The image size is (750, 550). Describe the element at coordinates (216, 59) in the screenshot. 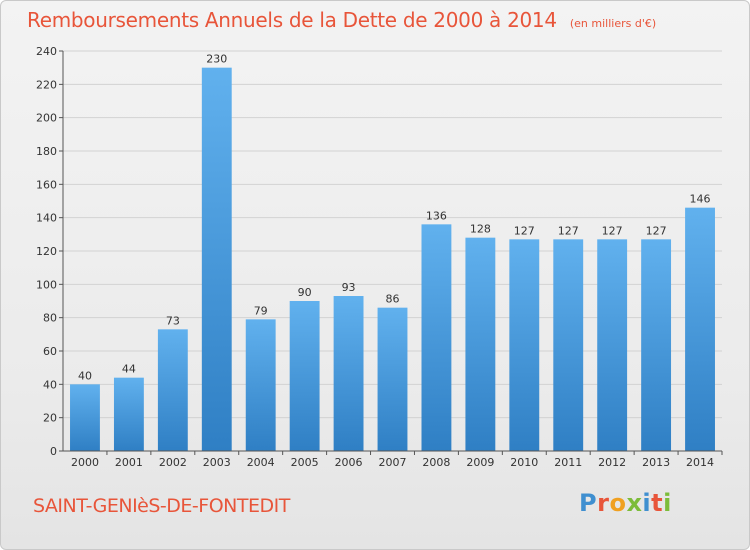

I see `bar-value-label: 230` at that location.